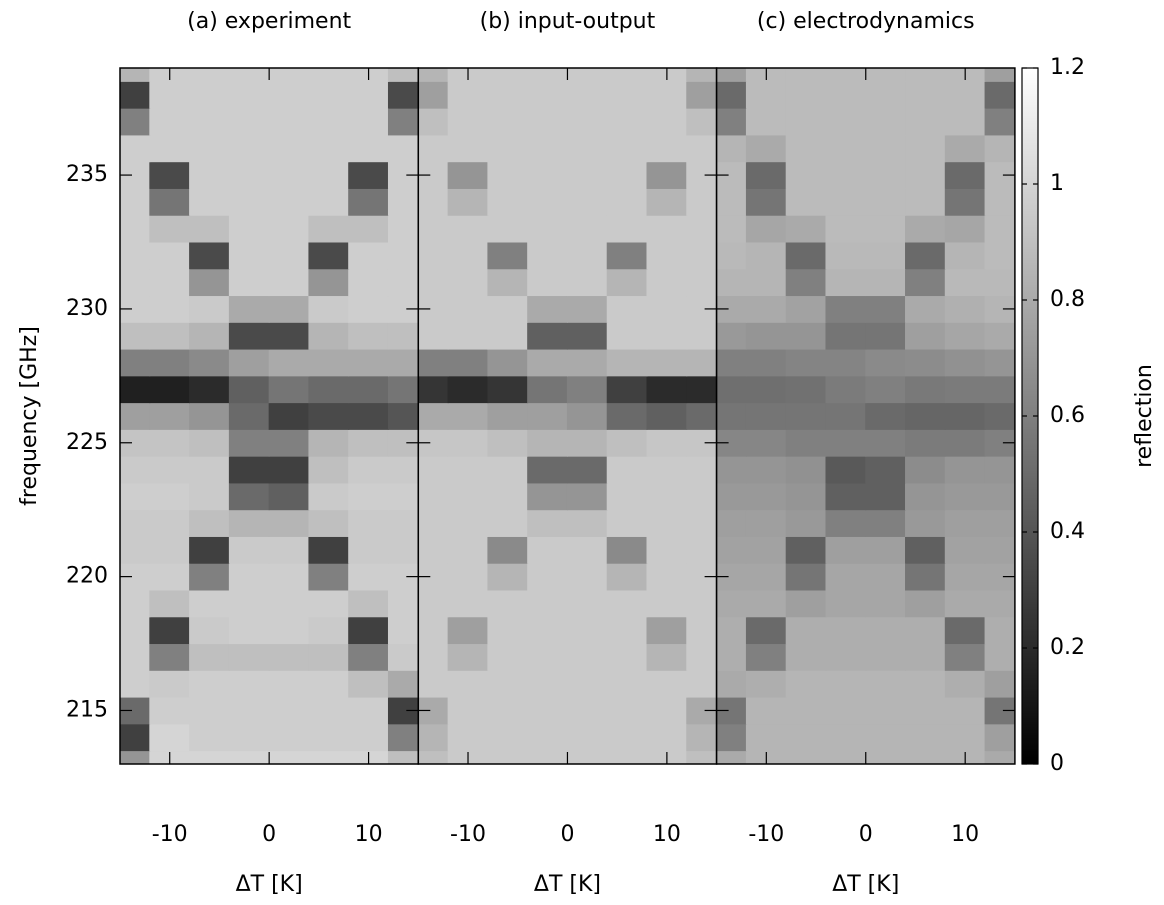  Describe the element at coordinates (269, 21) in the screenshot. I see `panel-title: (a) experiment` at that location.